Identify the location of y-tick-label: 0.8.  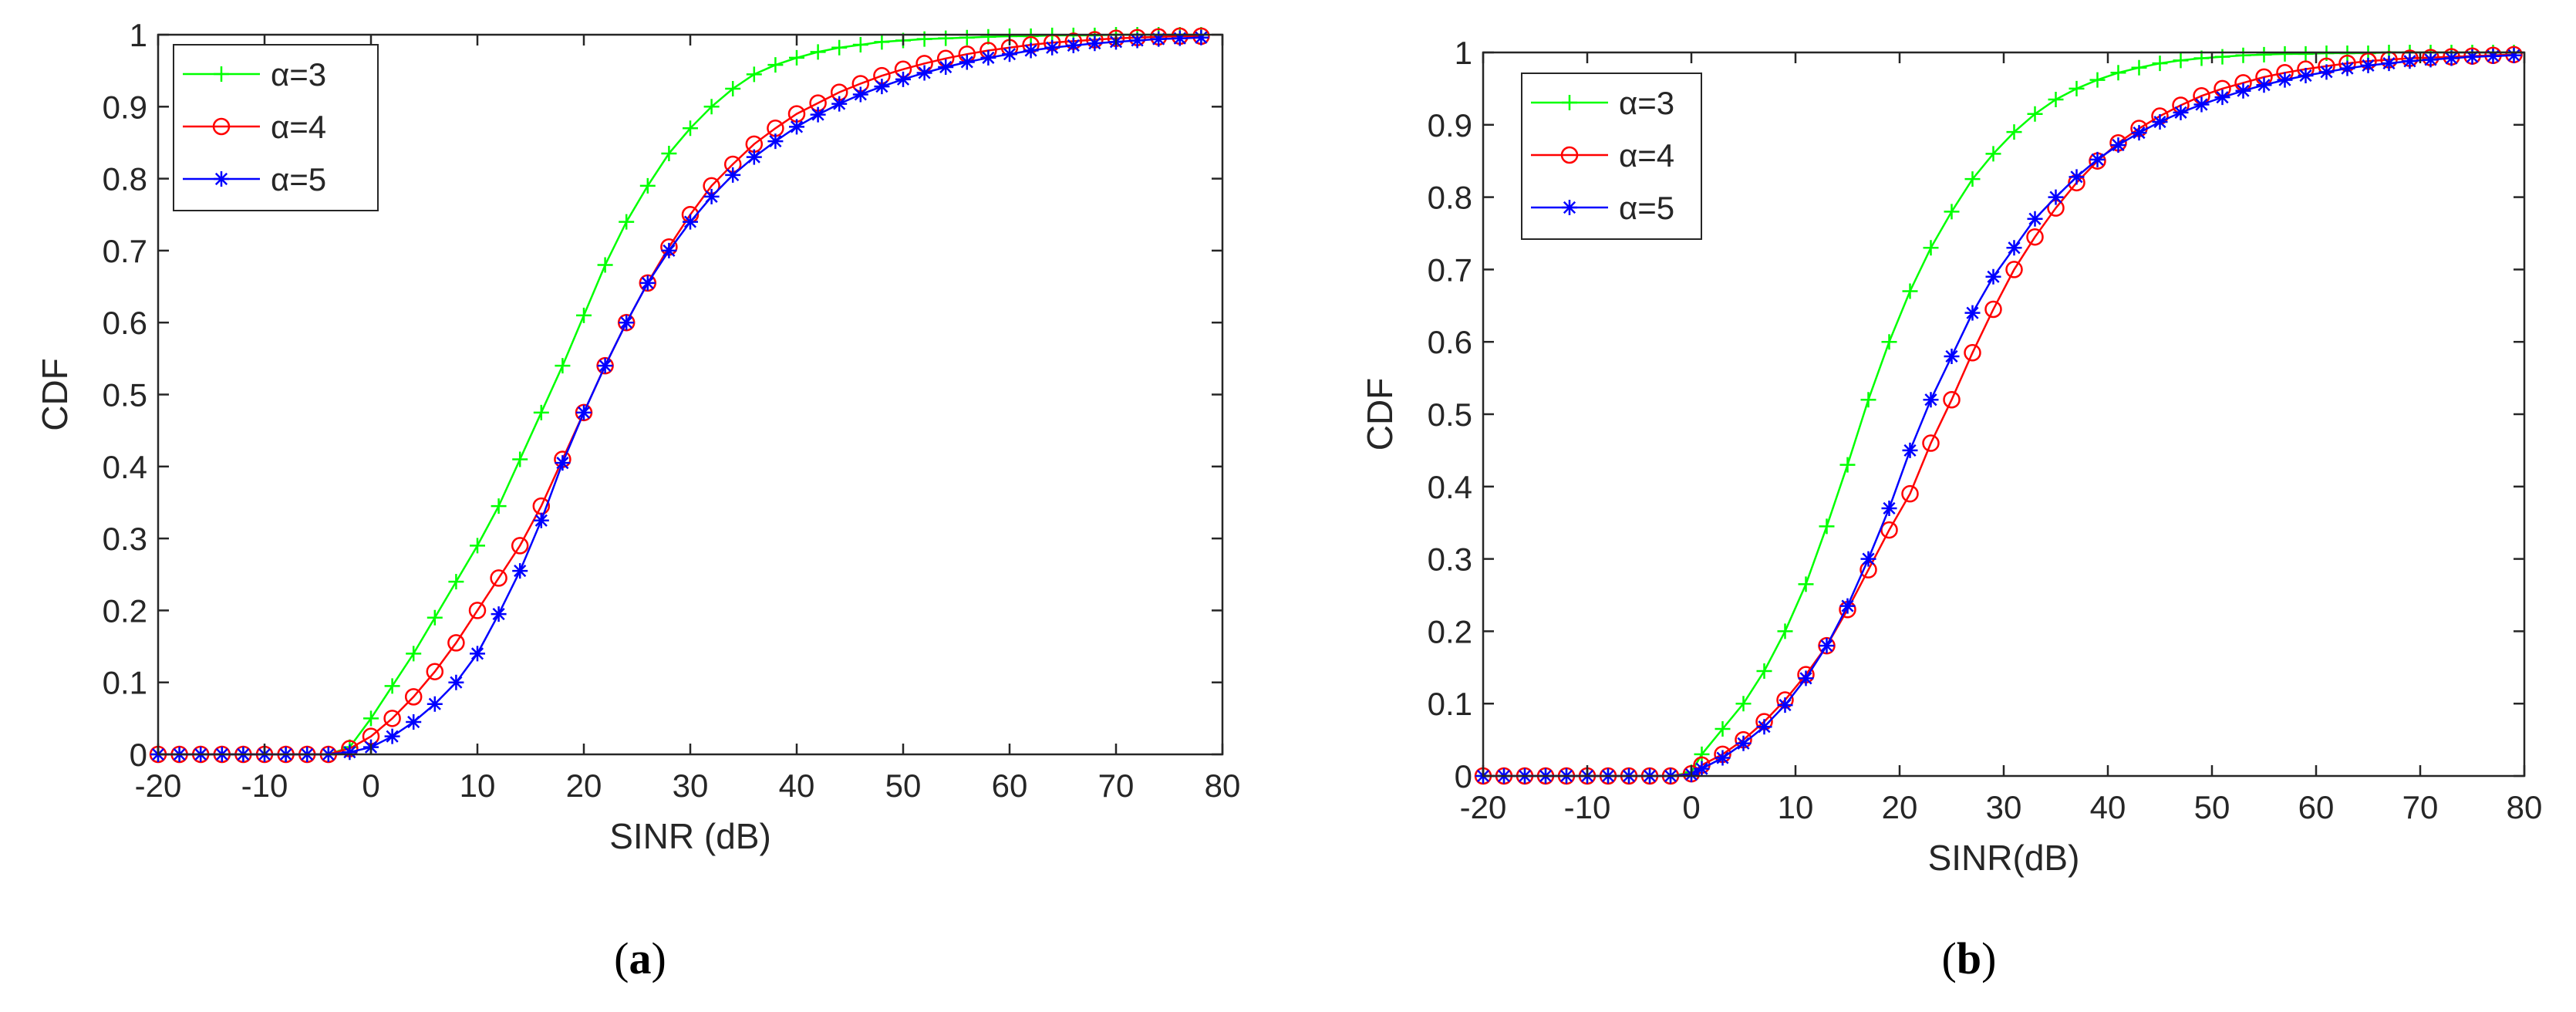
(125, 179).